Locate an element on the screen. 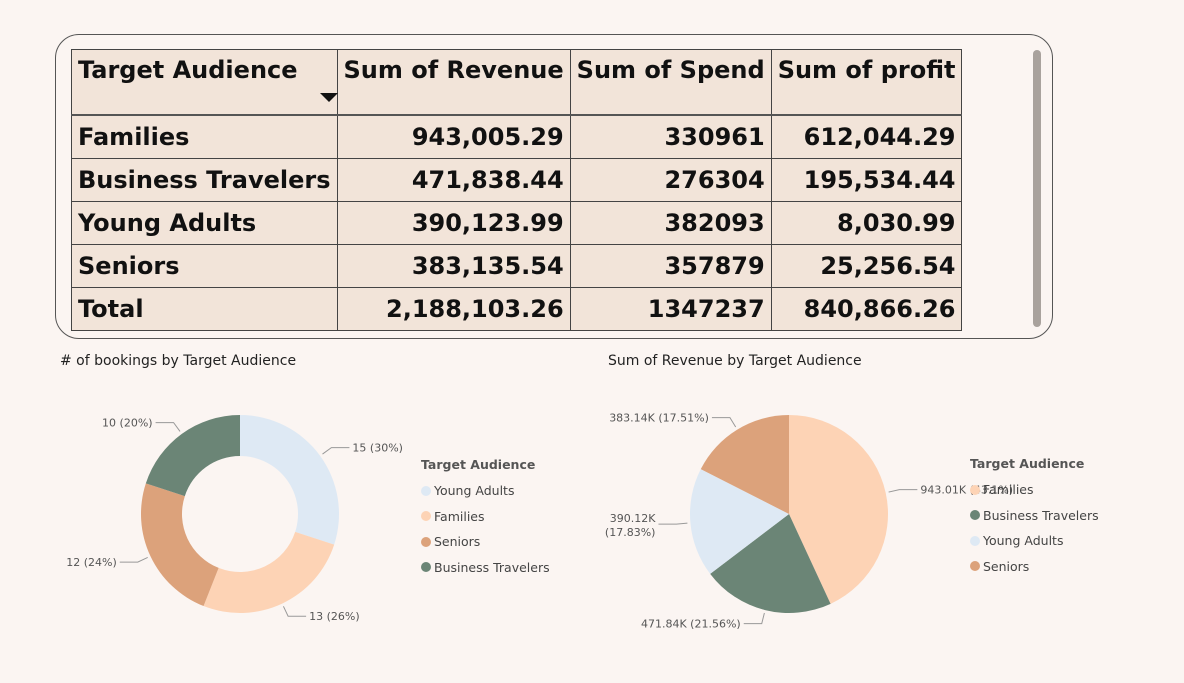  table-row: Families 943,005.29 330961 612,044.29 is located at coordinates (517, 136).